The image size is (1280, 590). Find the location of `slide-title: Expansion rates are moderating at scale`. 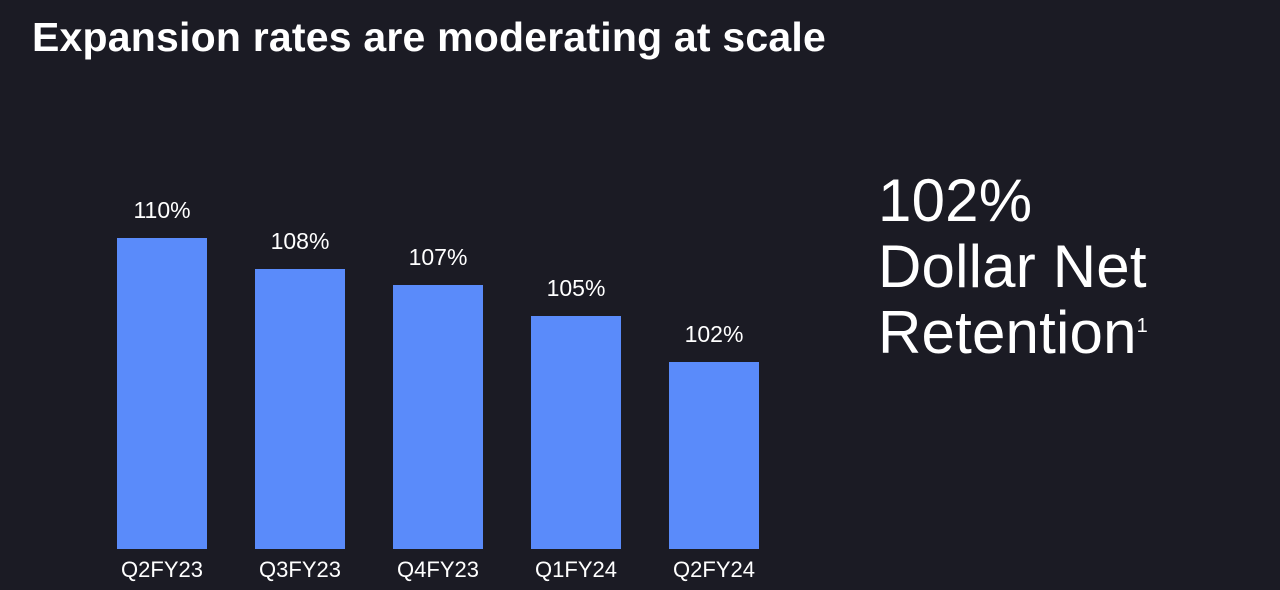

slide-title: Expansion rates are moderating at scale is located at coordinates (429, 37).